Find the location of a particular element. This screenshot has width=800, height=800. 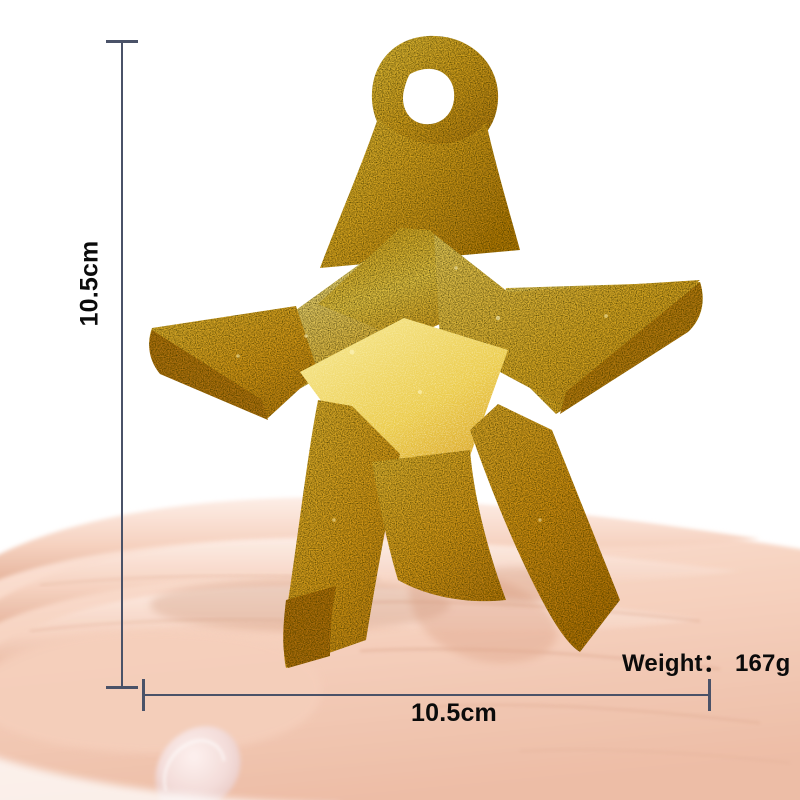

width-ruler-line is located at coordinates (427, 695).